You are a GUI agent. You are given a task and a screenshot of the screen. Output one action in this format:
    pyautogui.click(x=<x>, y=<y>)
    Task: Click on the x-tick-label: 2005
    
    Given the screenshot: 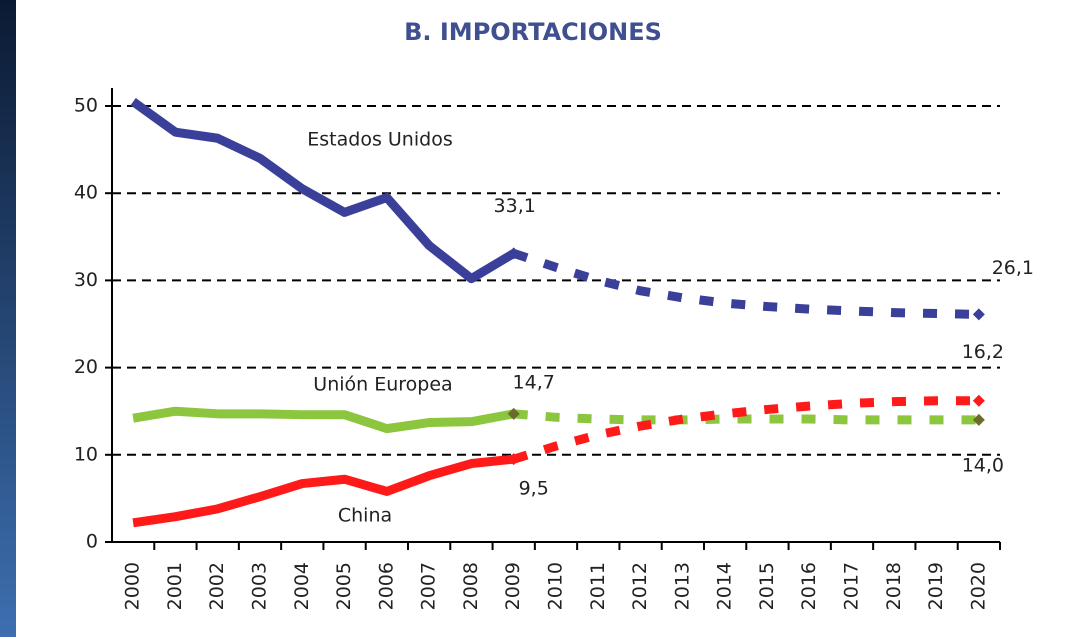 What is the action you would take?
    pyautogui.click(x=344, y=586)
    